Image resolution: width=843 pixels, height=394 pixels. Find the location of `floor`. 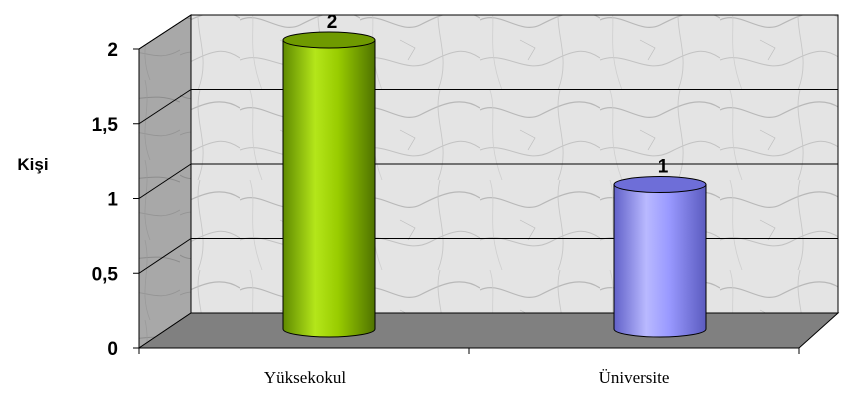

floor is located at coordinates (488, 330).